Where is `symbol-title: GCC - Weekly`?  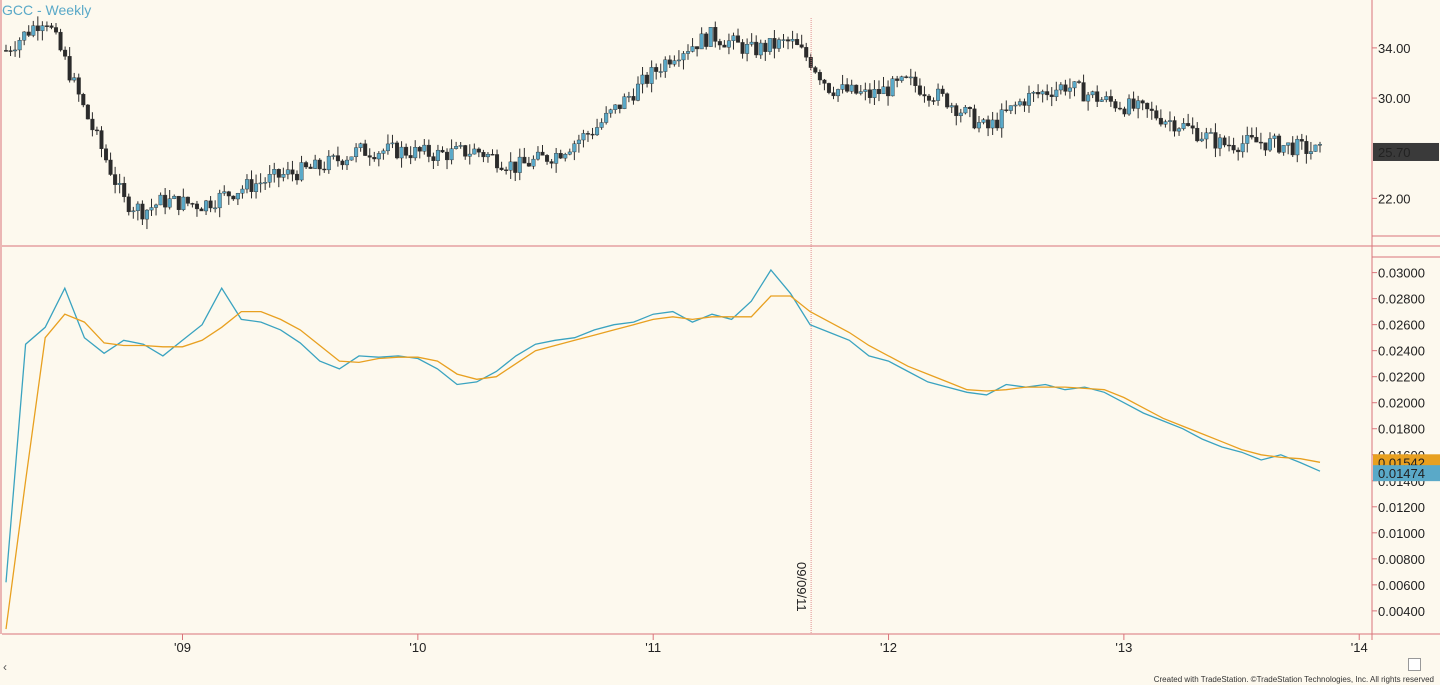 symbol-title: GCC - Weekly is located at coordinates (47, 10).